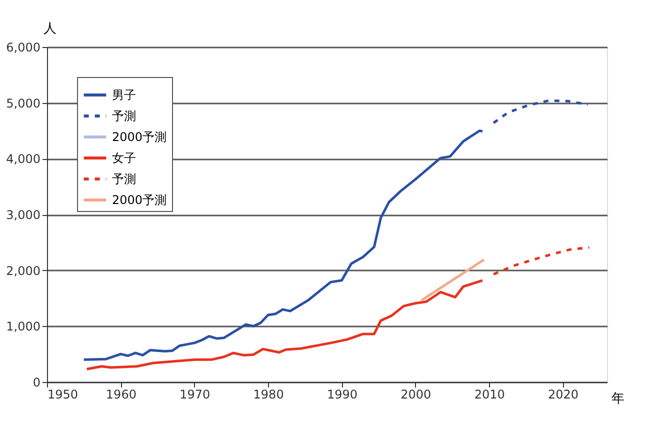 Image resolution: width=658 pixels, height=429 pixels. Describe the element at coordinates (23, 47) in the screenshot. I see `y-tick-label: 6,000` at that location.